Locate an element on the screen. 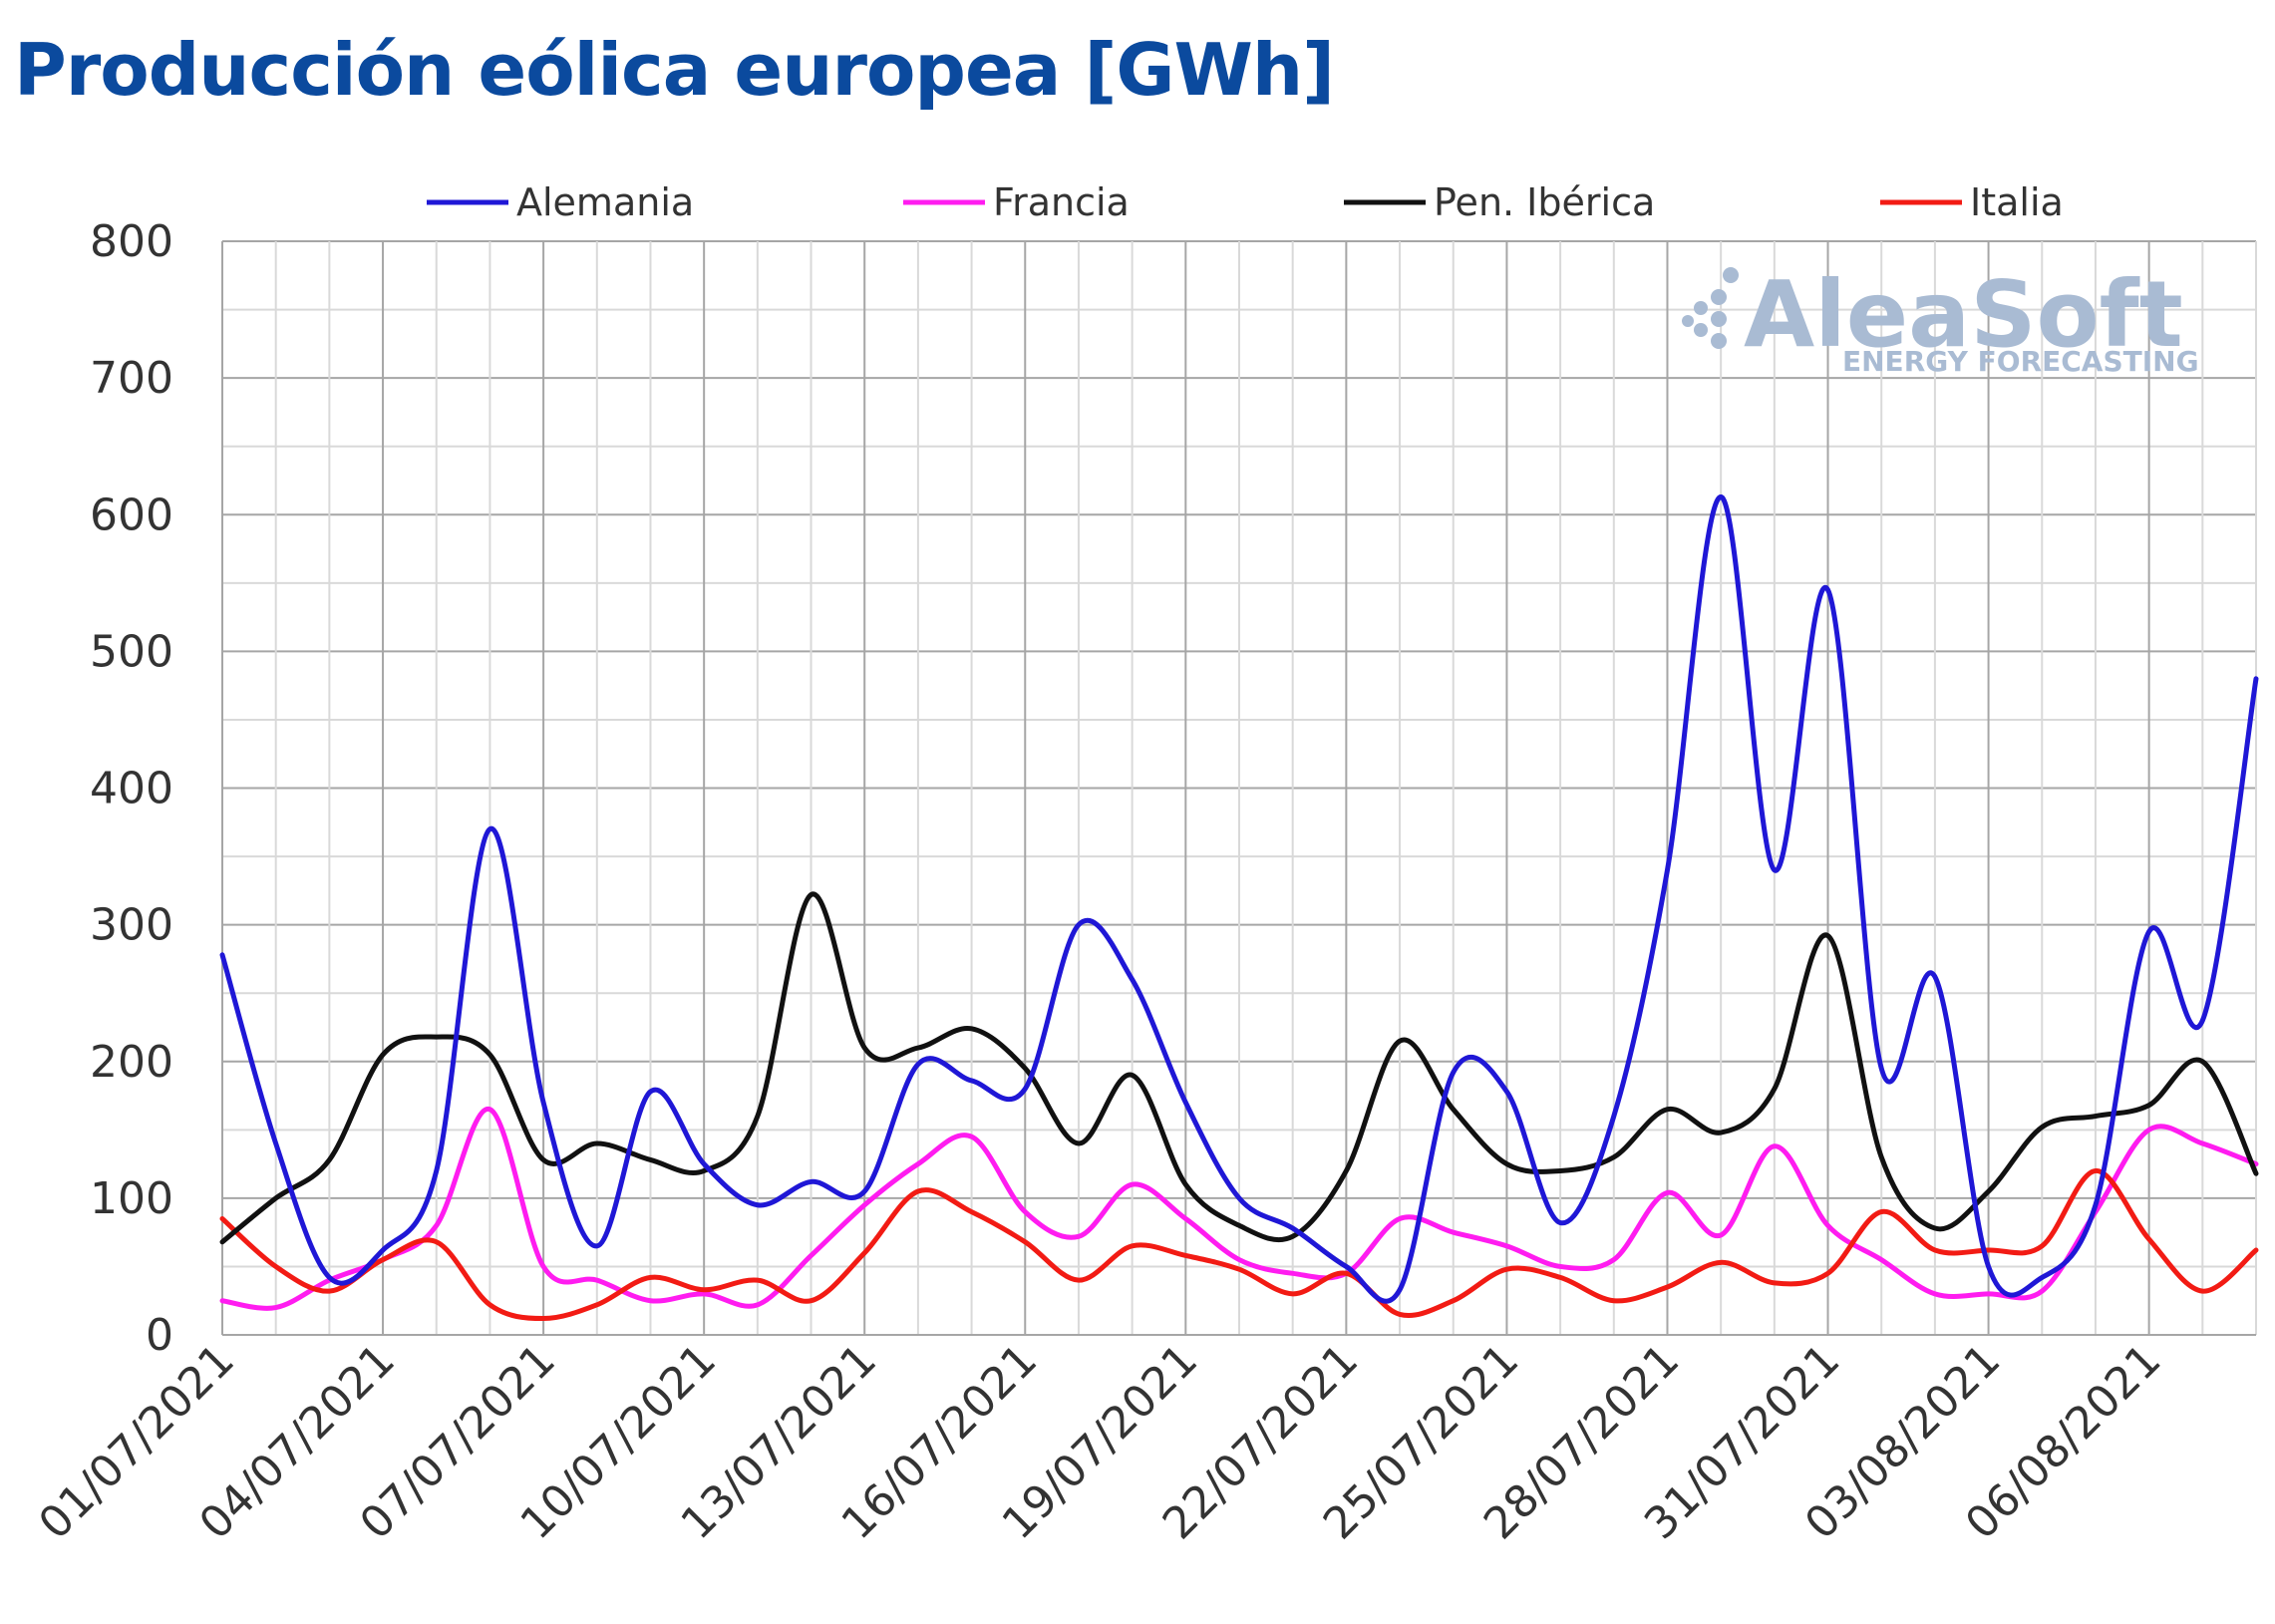 This screenshot has width=2275, height=1624. y-tick-label: 500 is located at coordinates (131, 652).